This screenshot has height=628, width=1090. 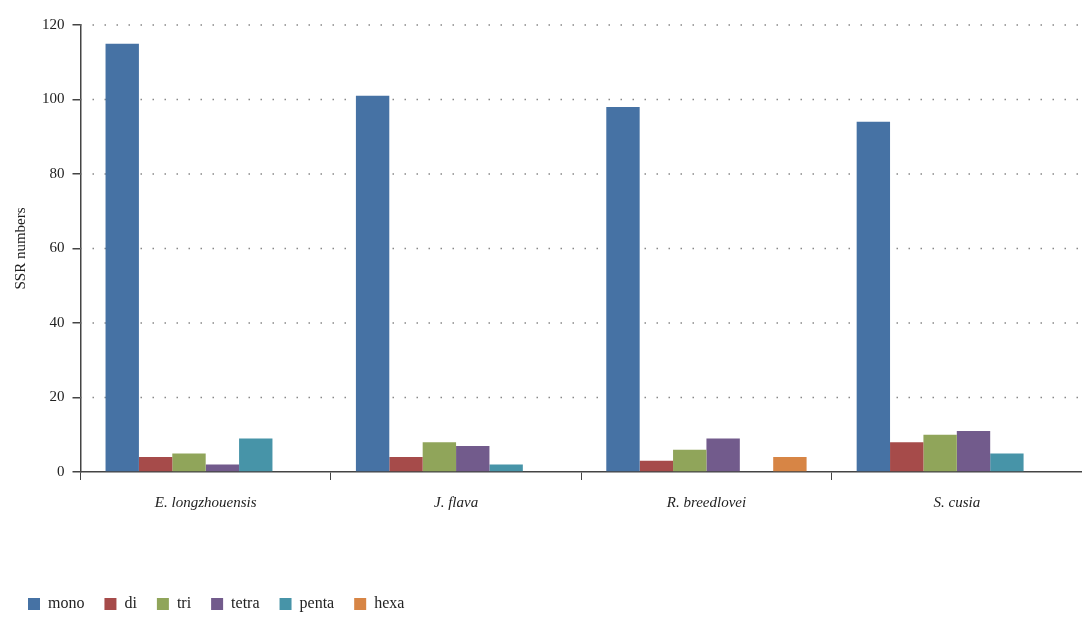 I want to click on y-tick-label: 100, so click(x=53, y=98).